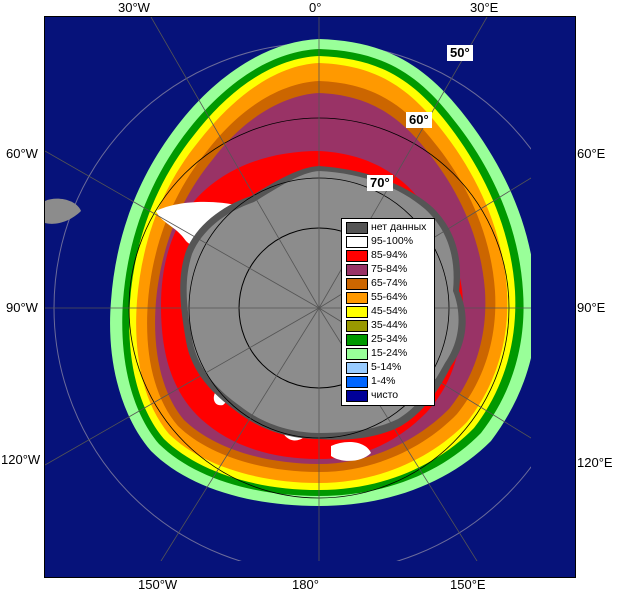  I want to click on legend-item: 15-24%, so click(388, 354).